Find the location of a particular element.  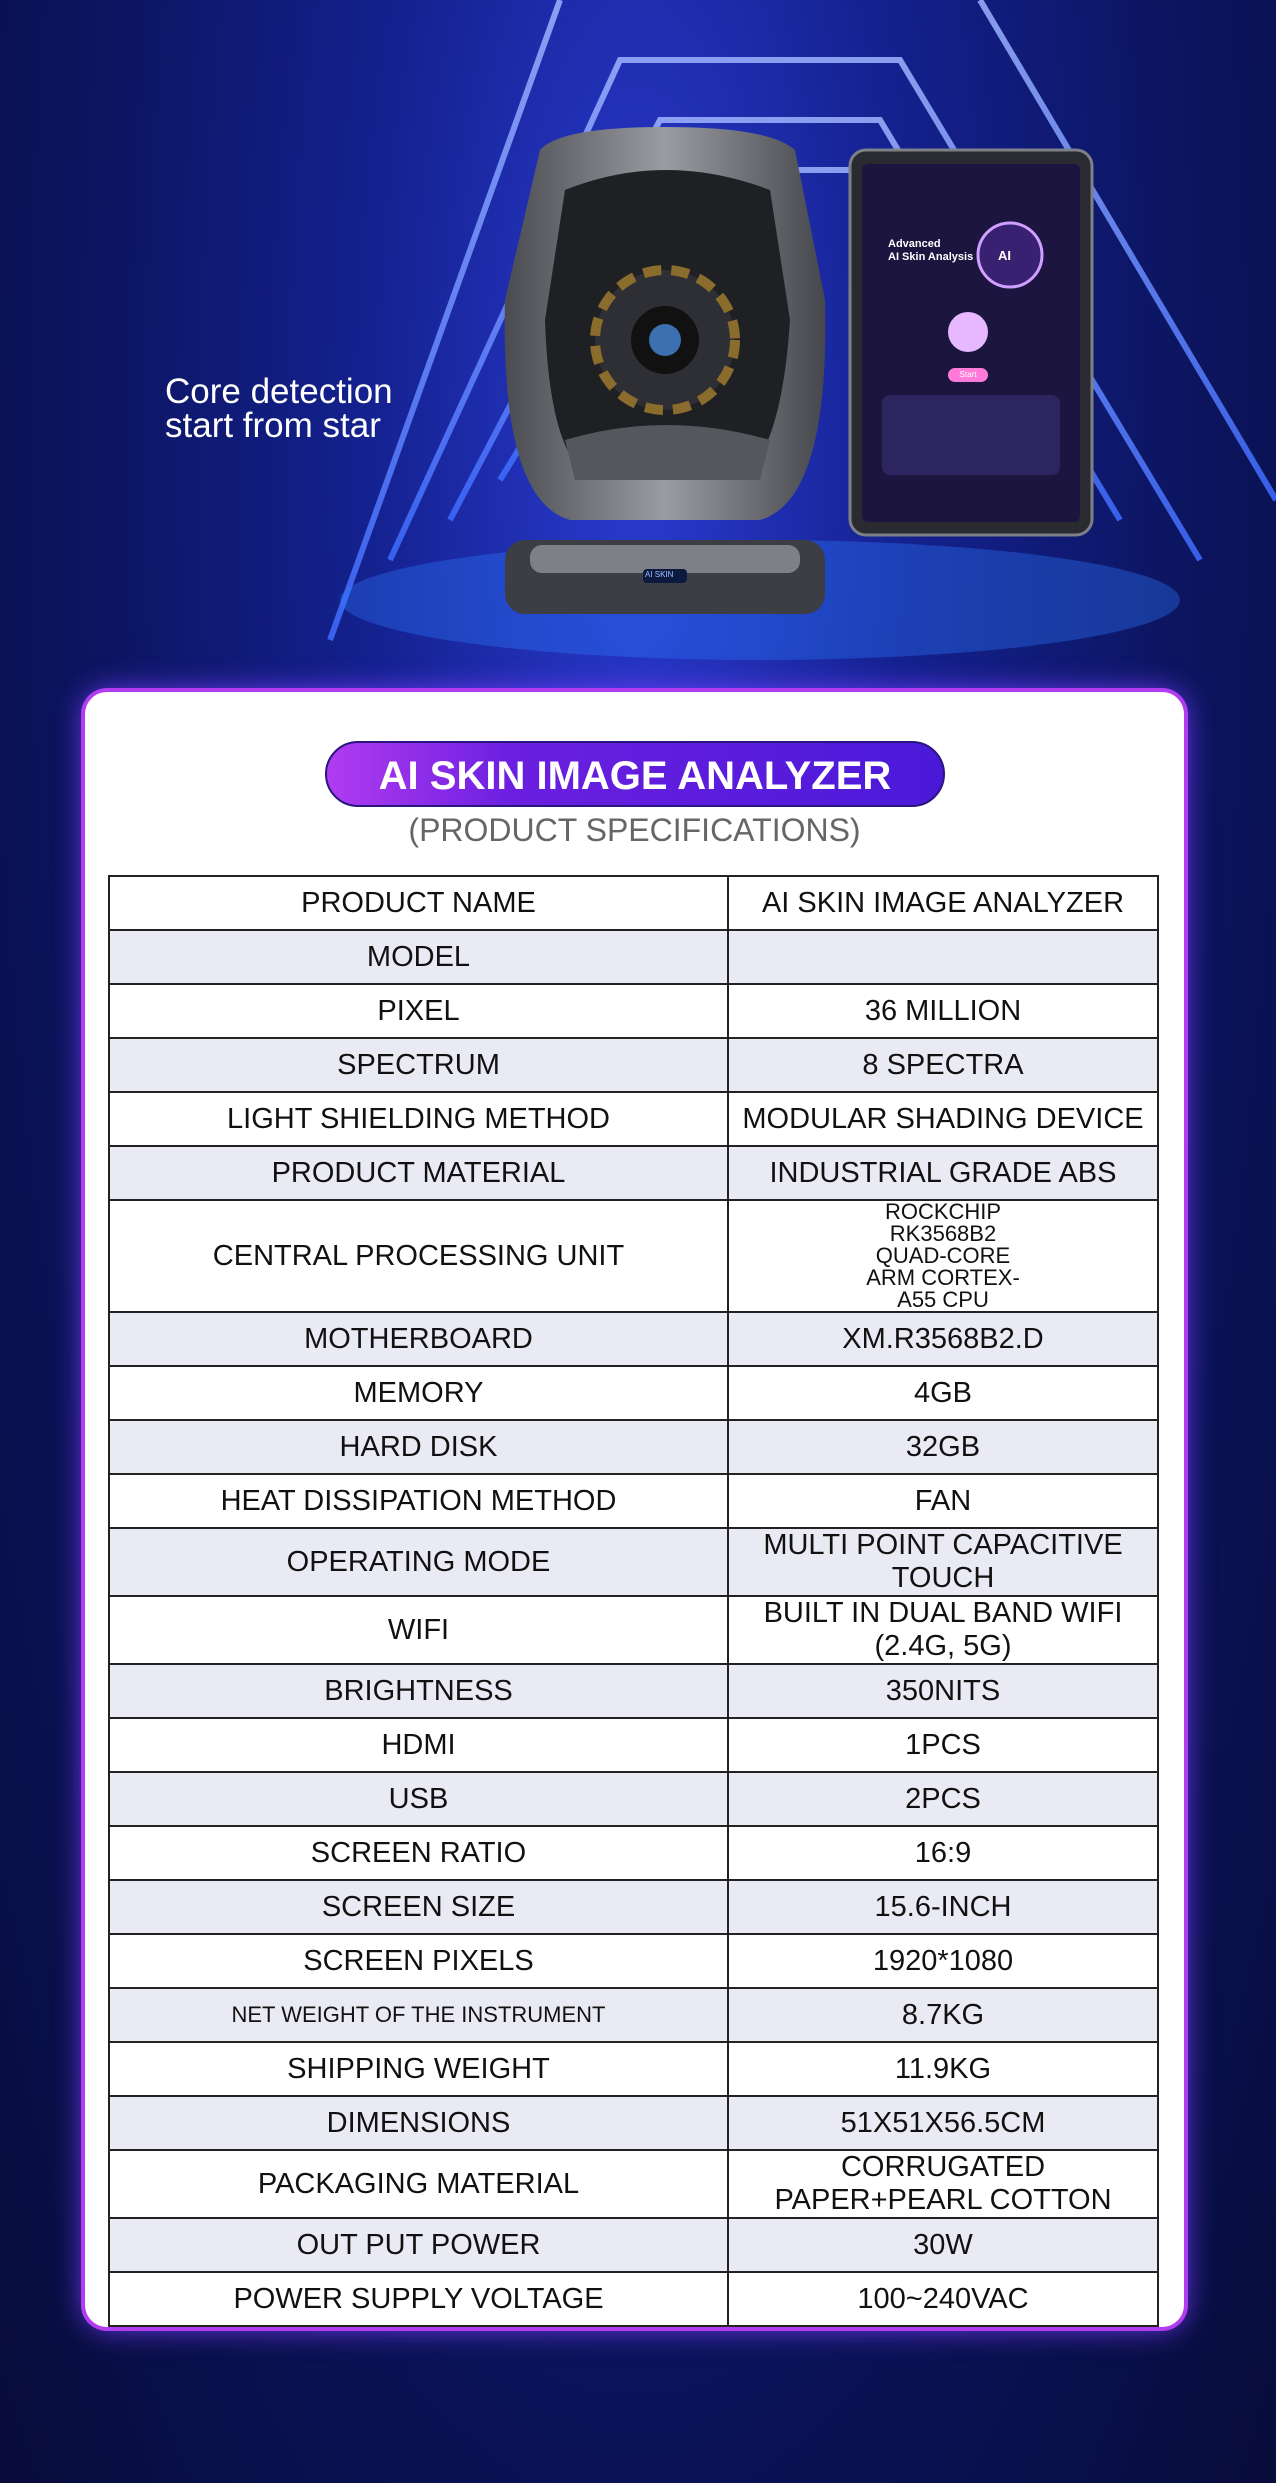

spec-row: DIMENSIONS 51X51X56.5CM is located at coordinates (633, 2123).